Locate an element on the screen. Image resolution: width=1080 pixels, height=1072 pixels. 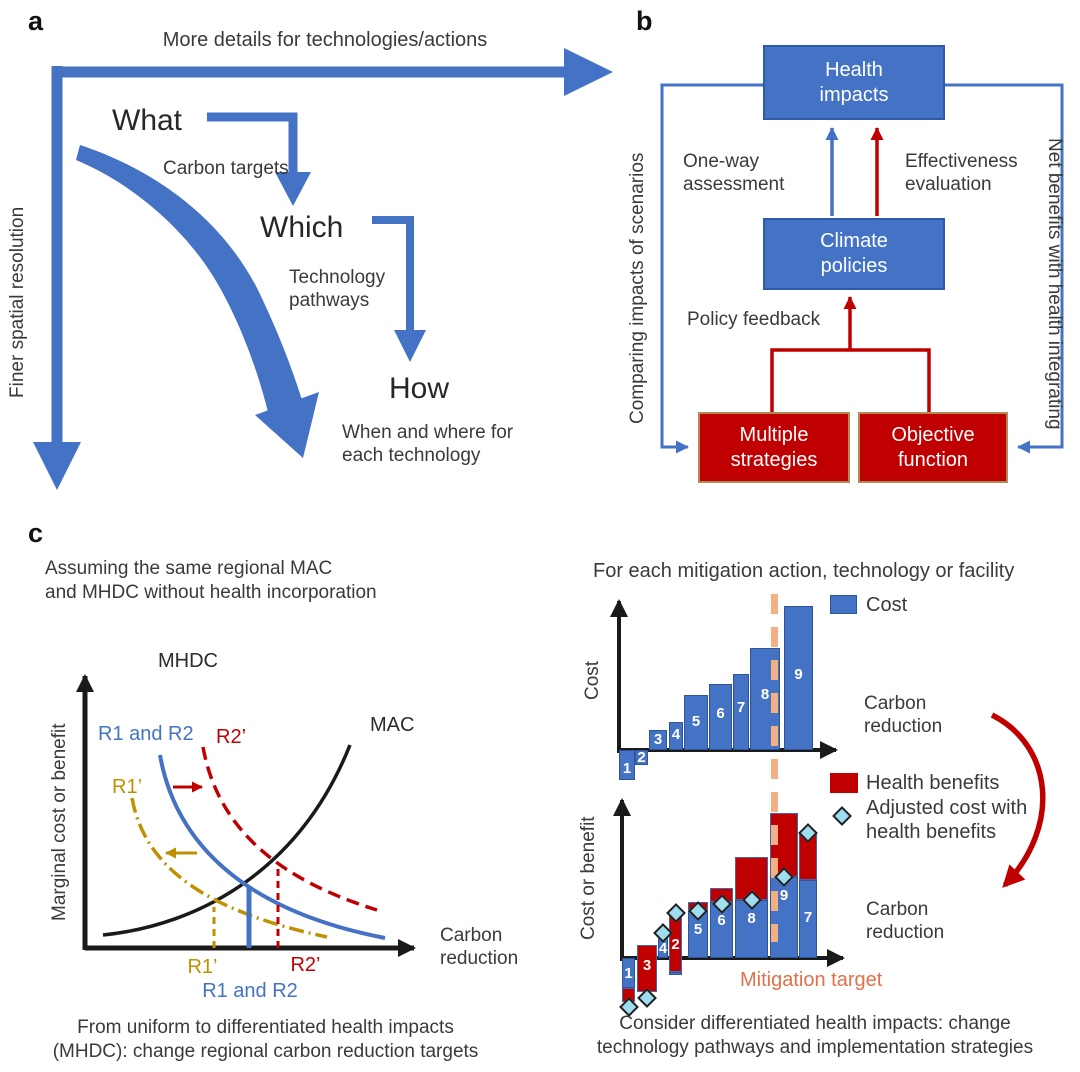
health-impacts-box-label: Health impacts is located at coordinates (854, 82).